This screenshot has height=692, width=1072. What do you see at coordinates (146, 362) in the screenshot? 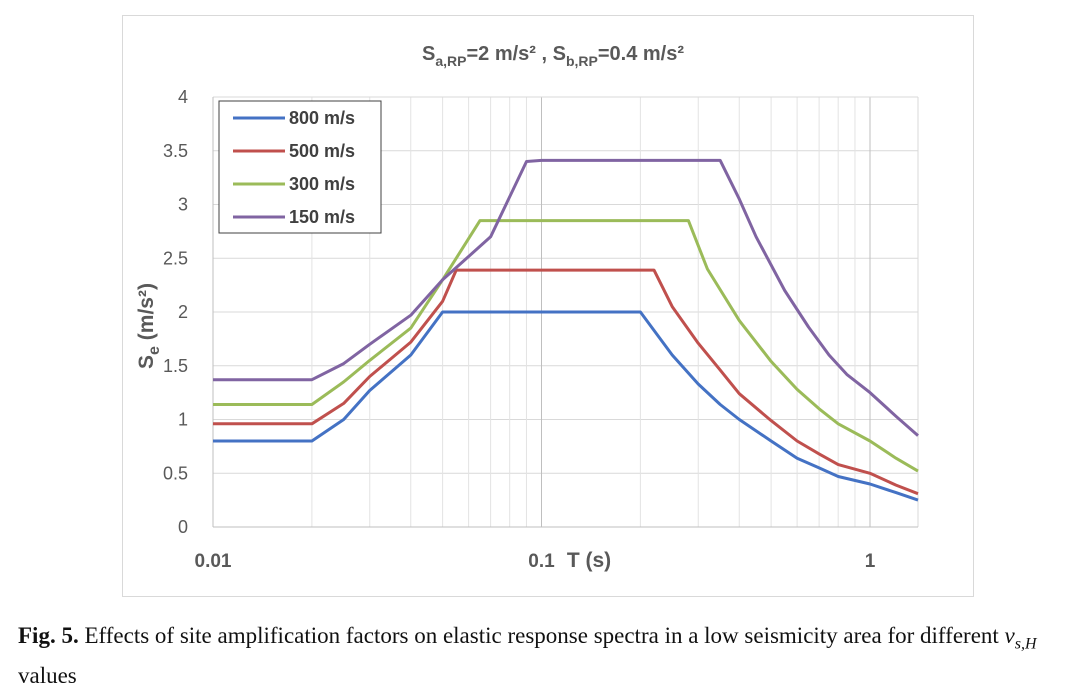
I see `y-label-main: S` at bounding box center [146, 362].